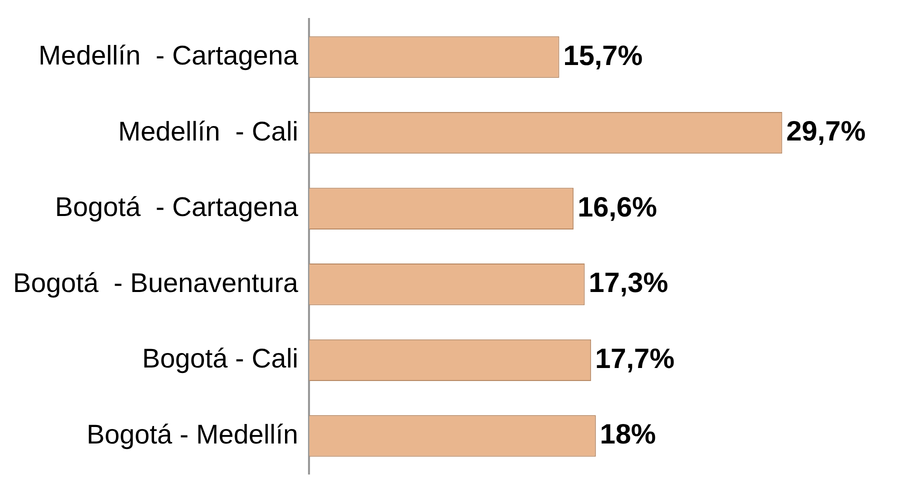  Describe the element at coordinates (603, 55) in the screenshot. I see `data-label: 15,7%` at that location.